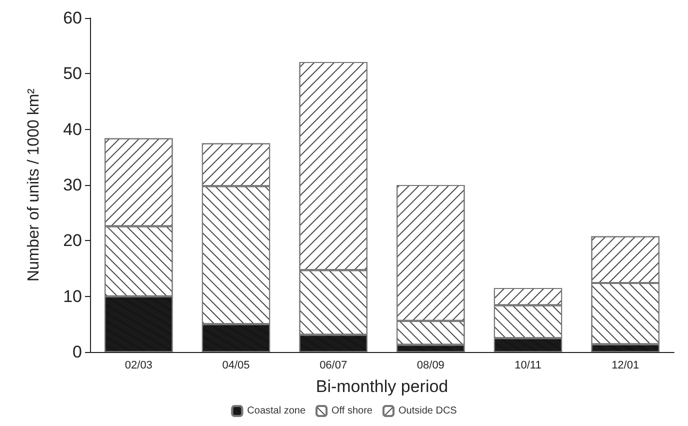  What do you see at coordinates (72, 129) in the screenshot?
I see `y-tick-label: 40` at bounding box center [72, 129].